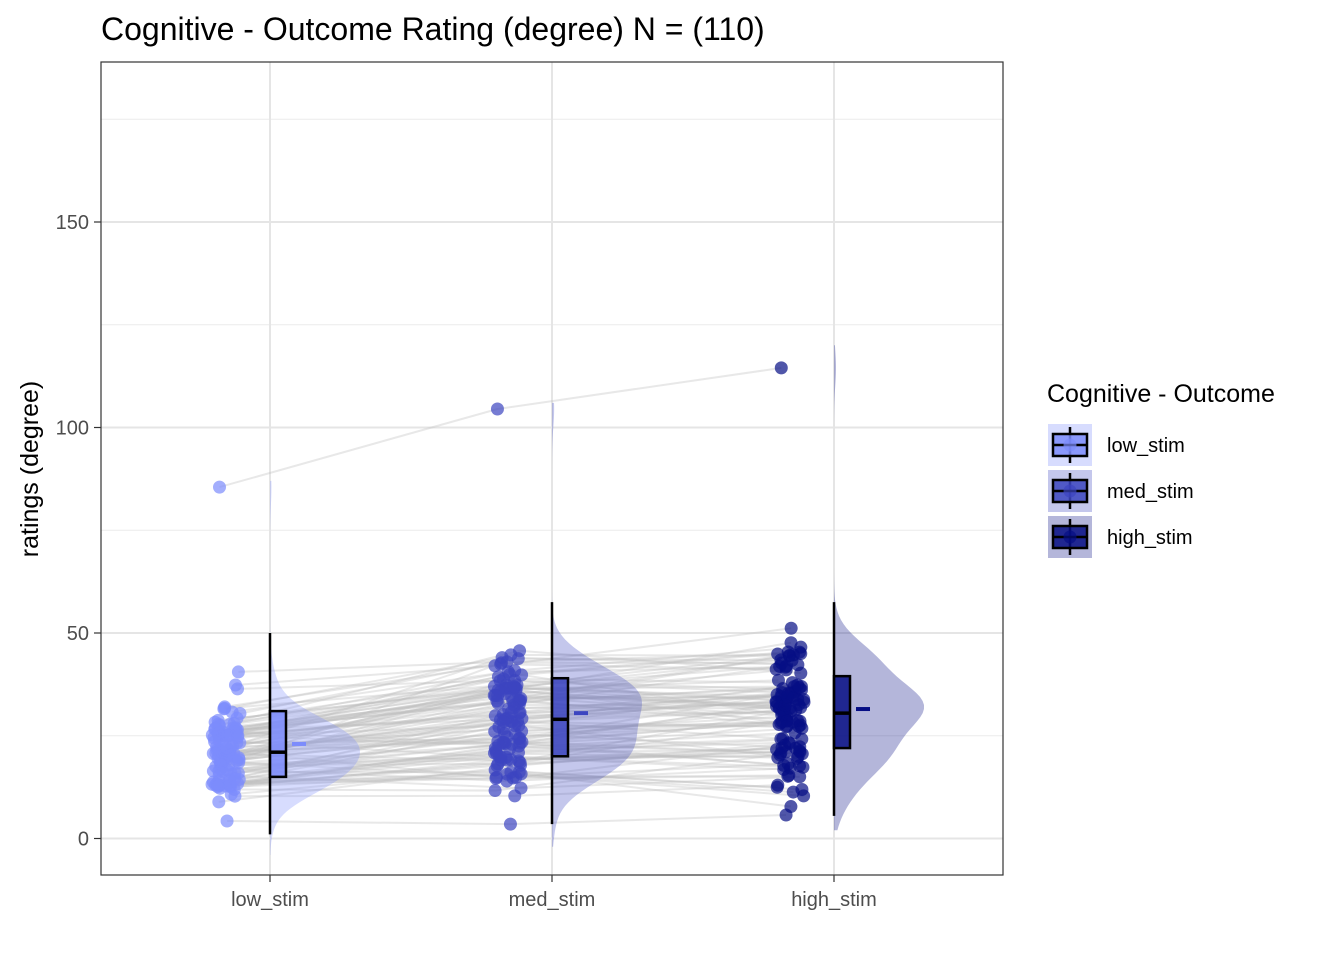 The image size is (1344, 960). I want to click on y-tick-label: 150, so click(72, 223).